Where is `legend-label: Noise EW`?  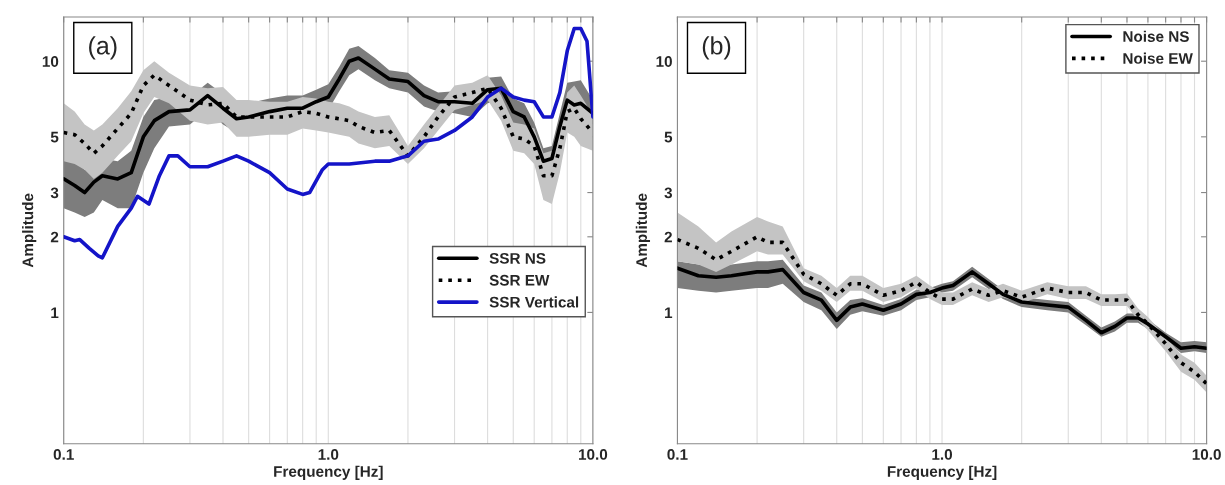
legend-label: Noise EW is located at coordinates (1158, 58).